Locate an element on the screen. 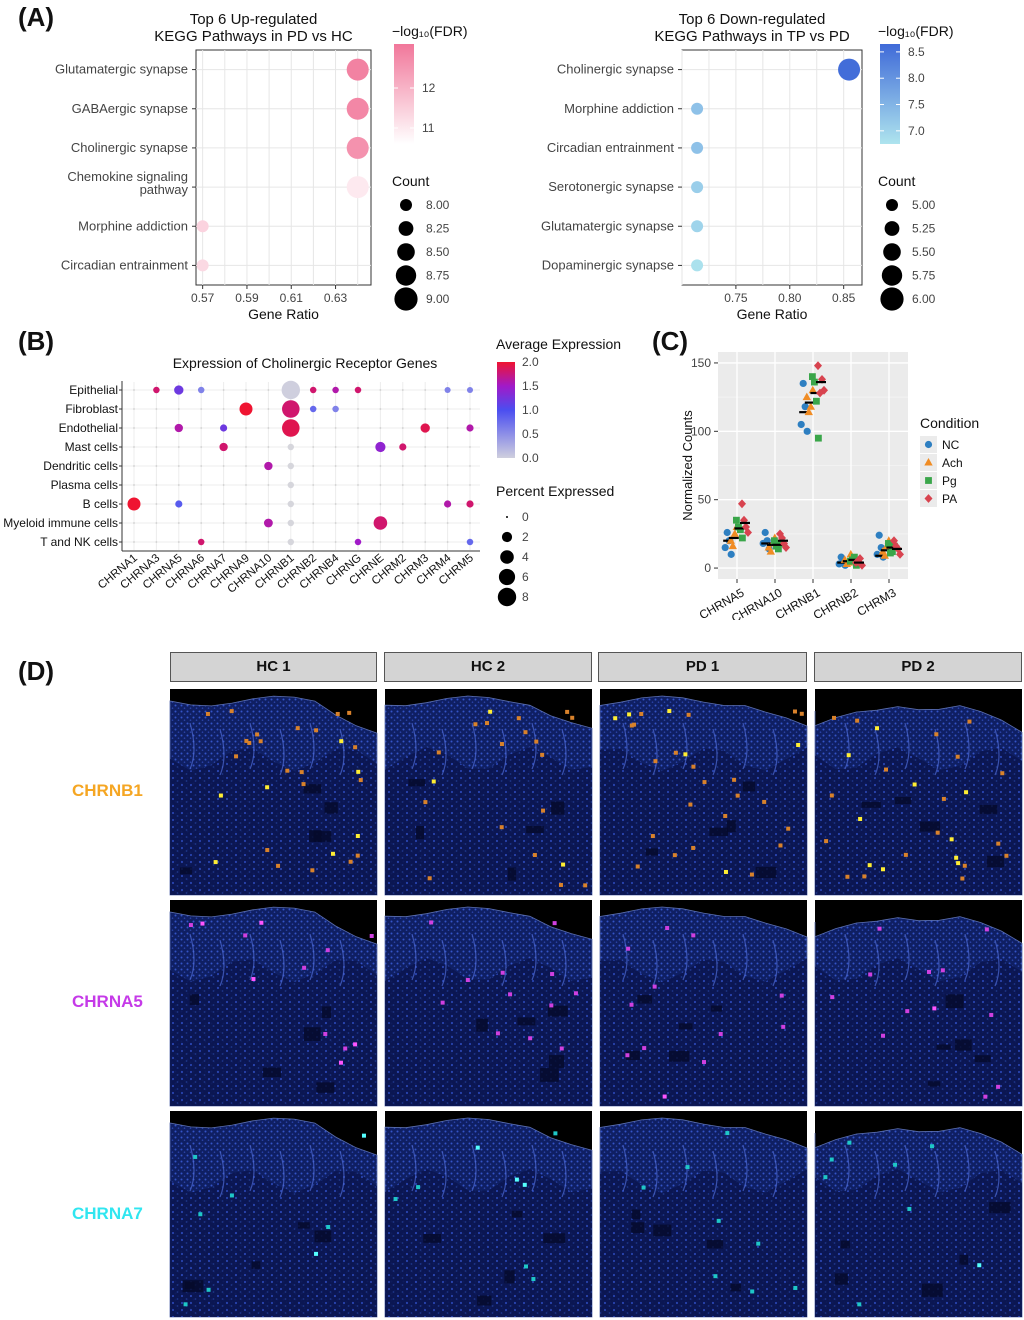 This screenshot has height=1320, width=1024. x-tick-label: 0.80 is located at coordinates (790, 298).